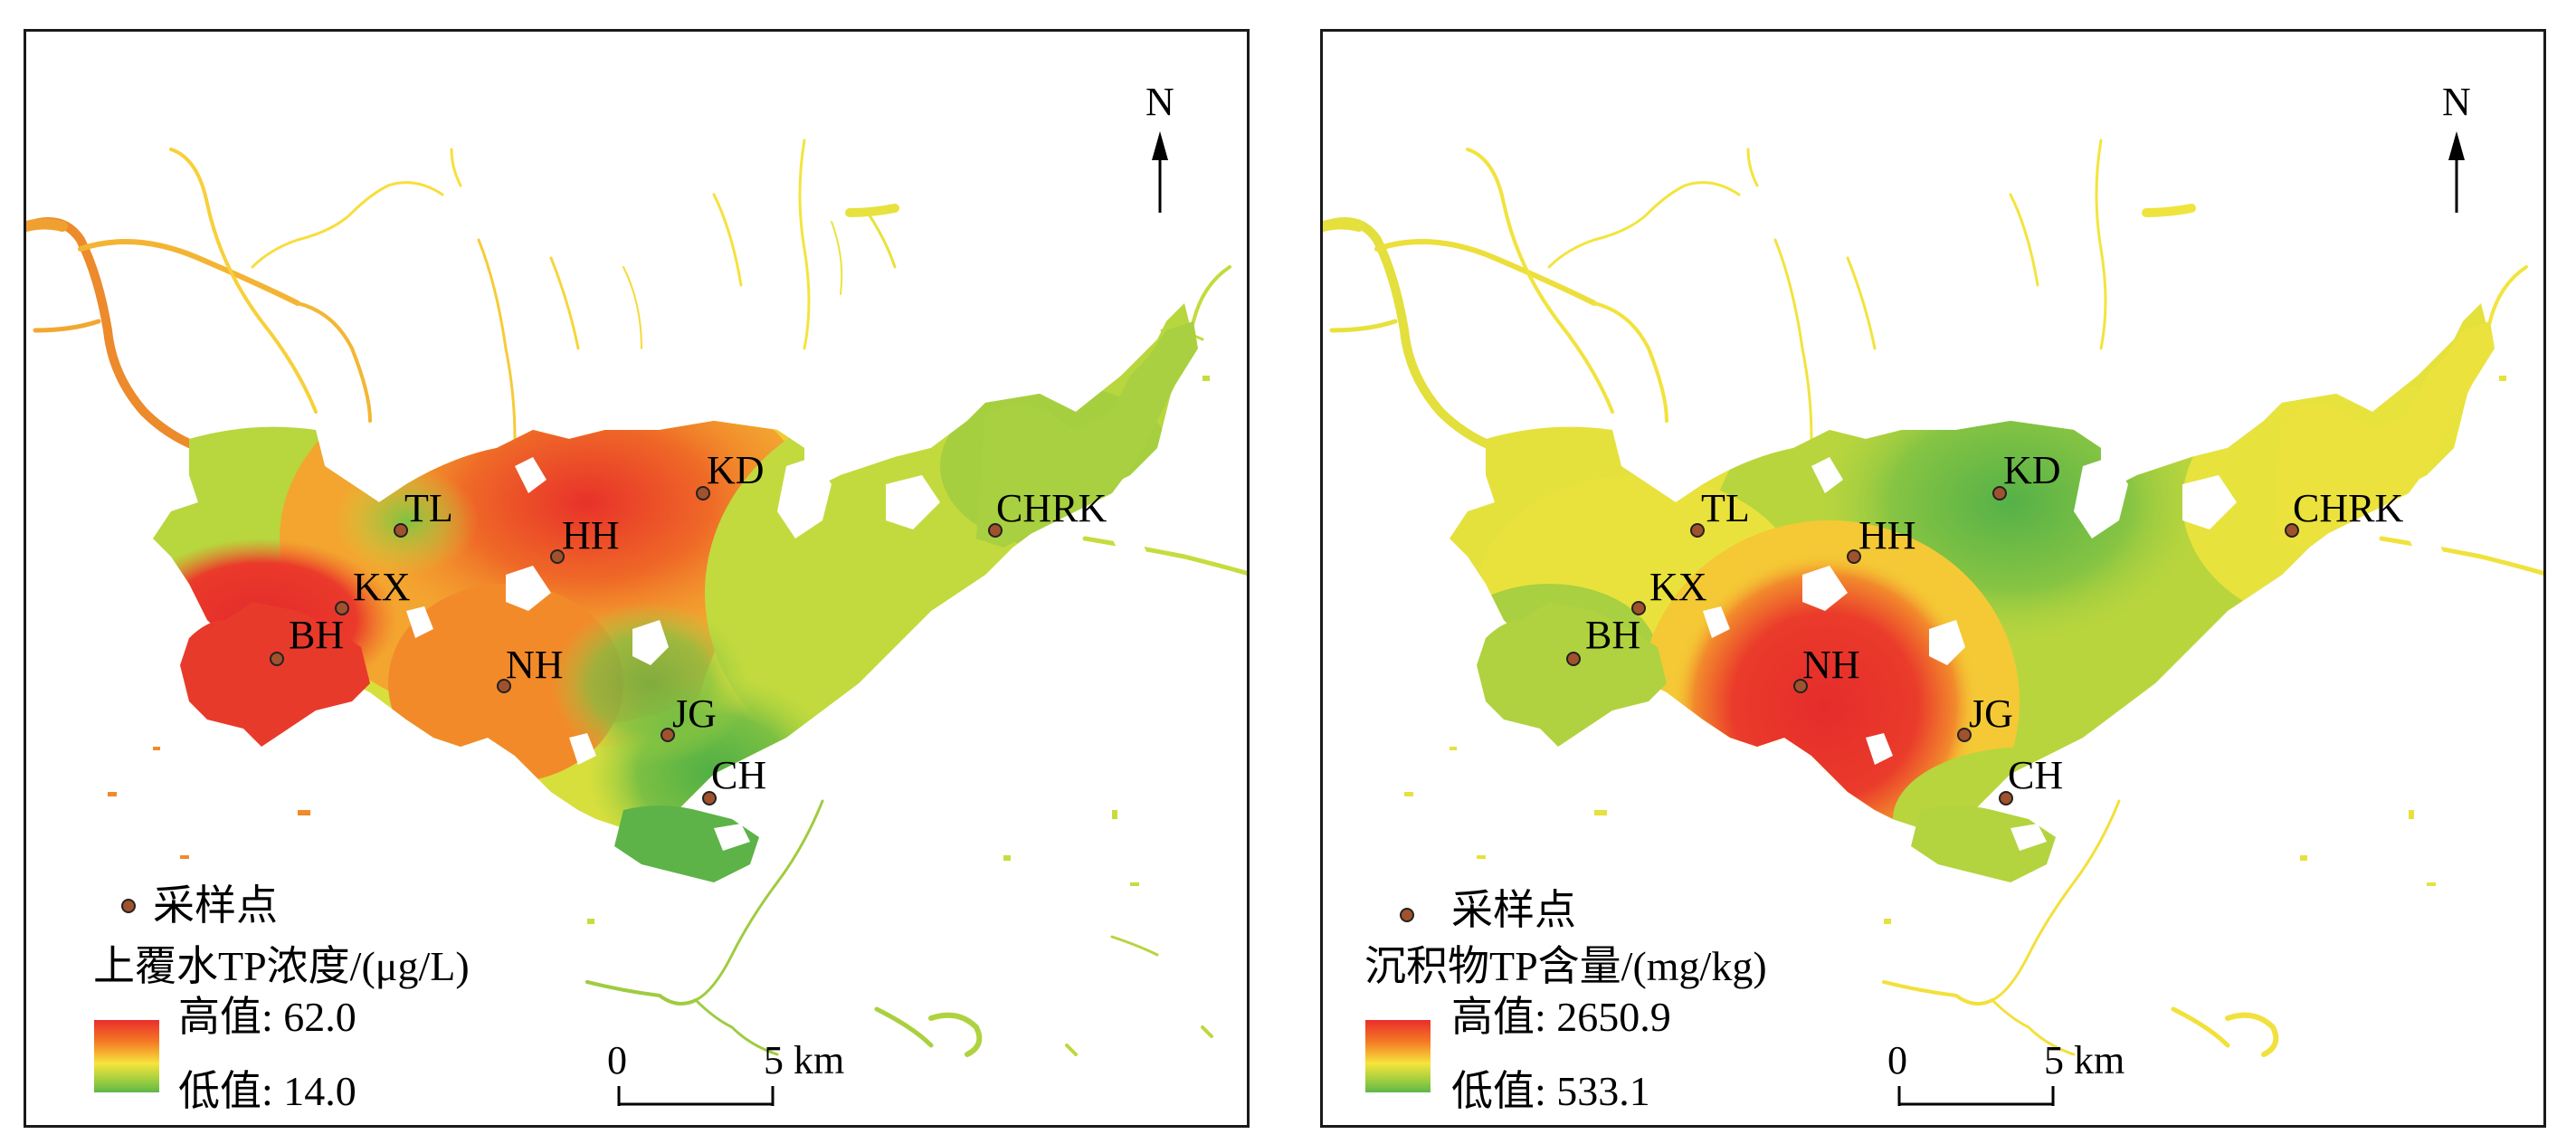 The width and height of the screenshot is (2576, 1144). I want to click on legend-title-right: 沉积物TP含量/(mg/kg), so click(1565, 966).